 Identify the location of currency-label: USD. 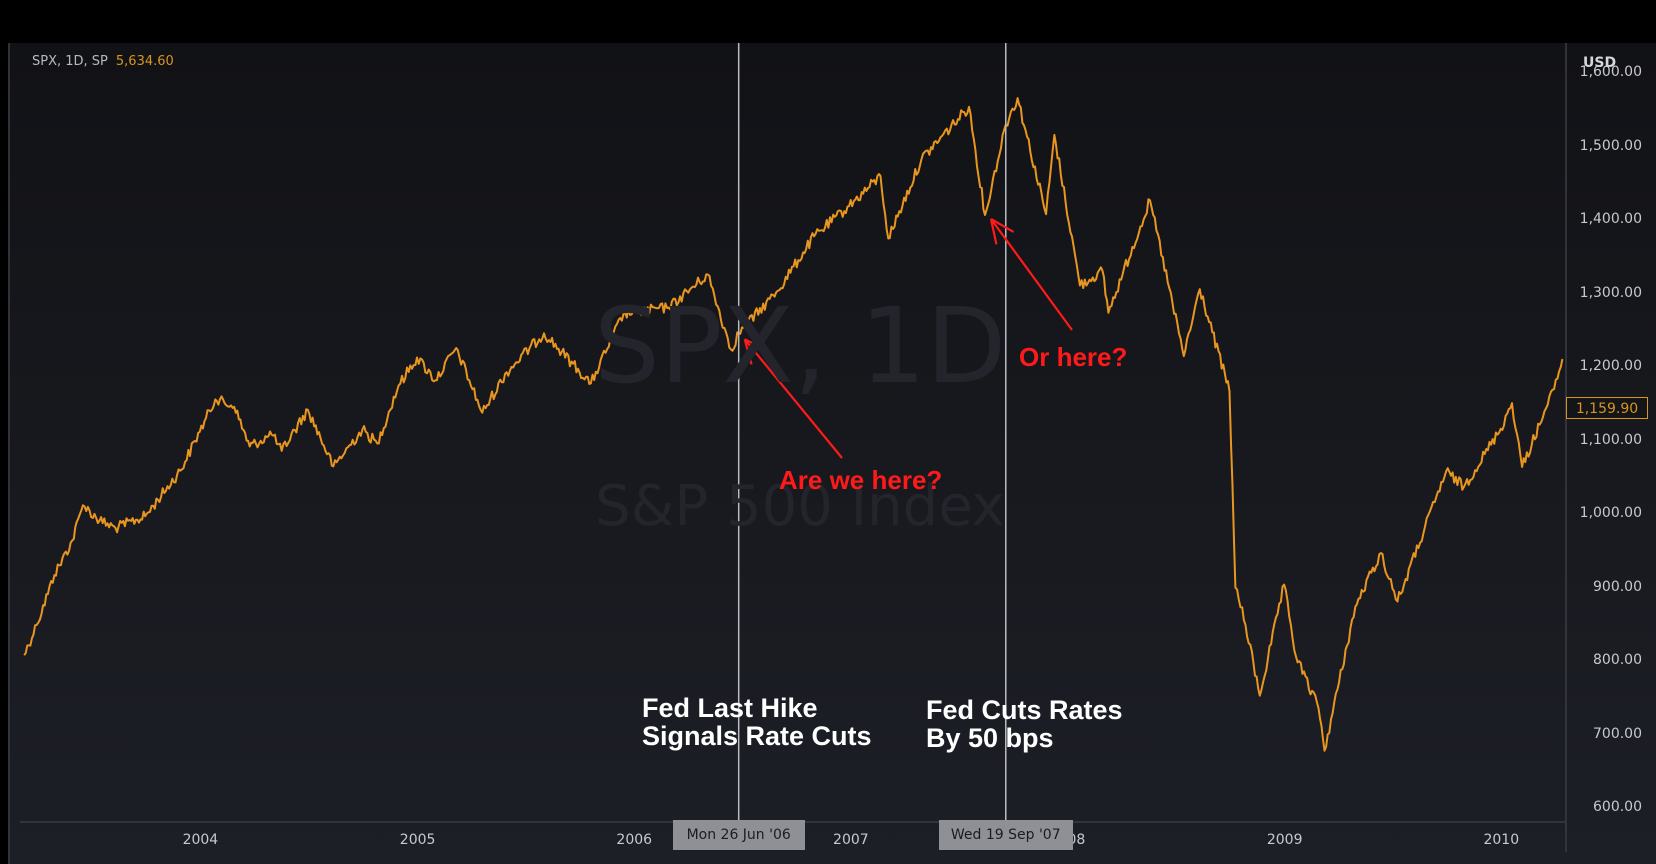
(1600, 63).